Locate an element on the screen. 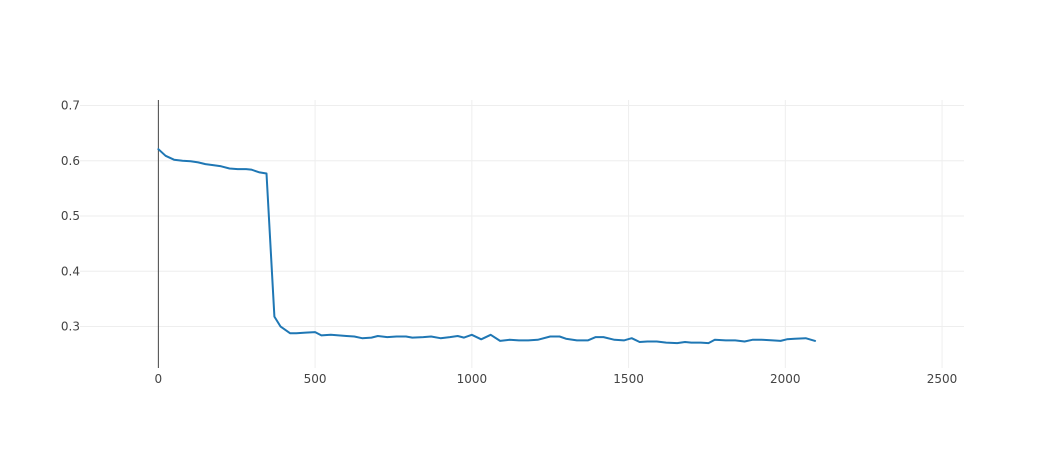 The image size is (1044, 450). x-tick-label: 2000 is located at coordinates (785, 379).